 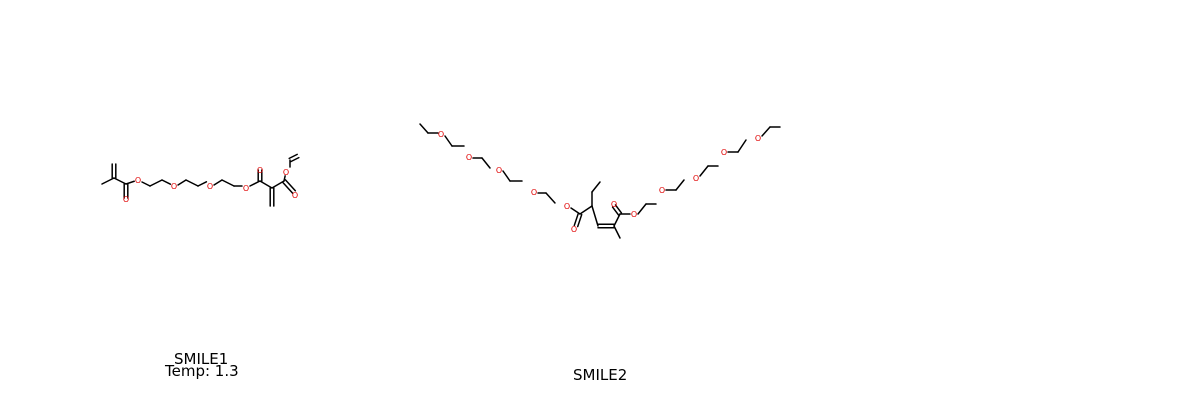 I want to click on panel-1-temp: Temp: 1.3, so click(x=202, y=371).